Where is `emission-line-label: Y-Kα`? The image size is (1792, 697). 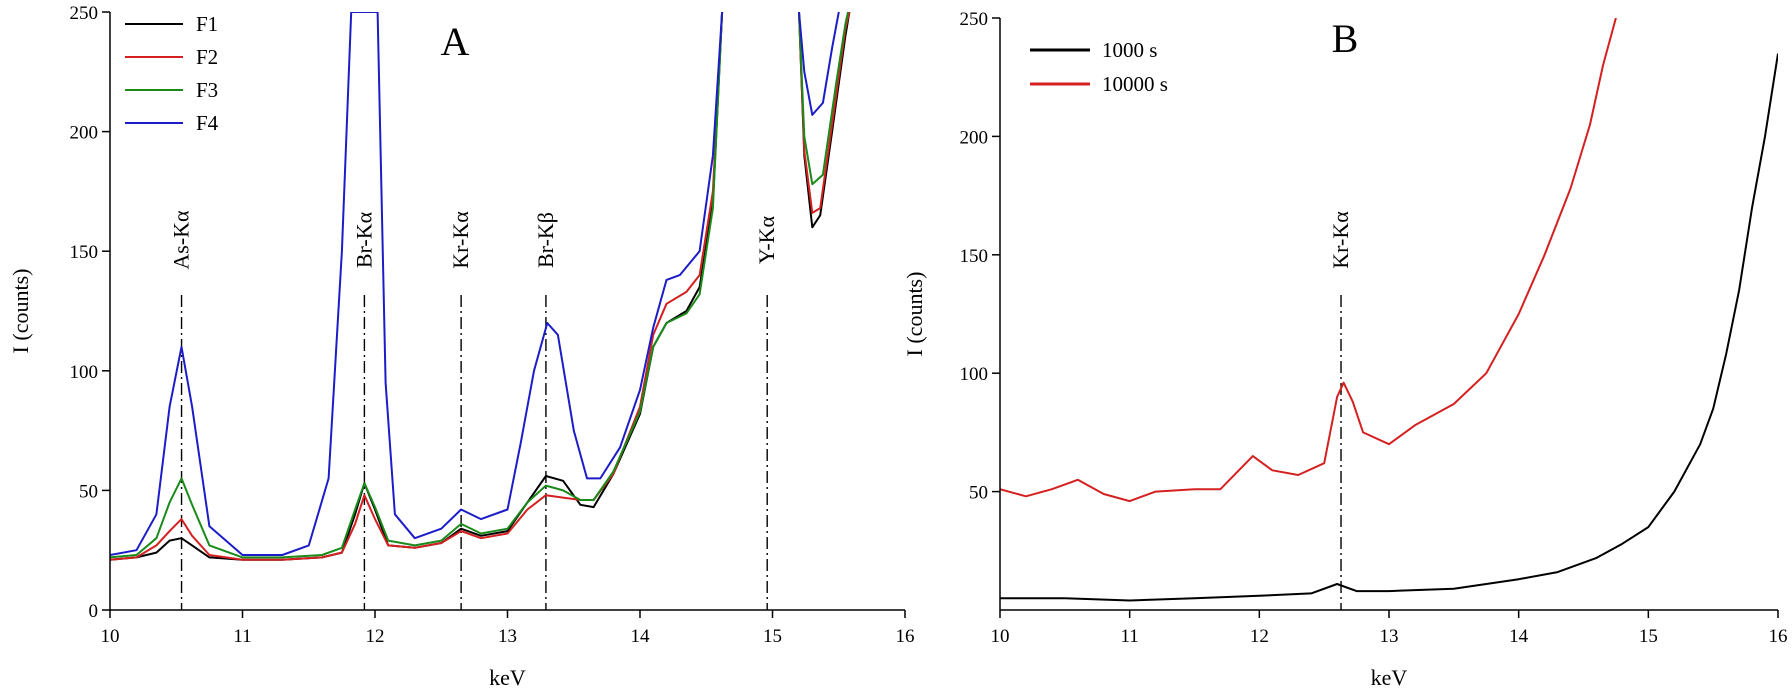 emission-line-label: Y-Kα is located at coordinates (766, 239).